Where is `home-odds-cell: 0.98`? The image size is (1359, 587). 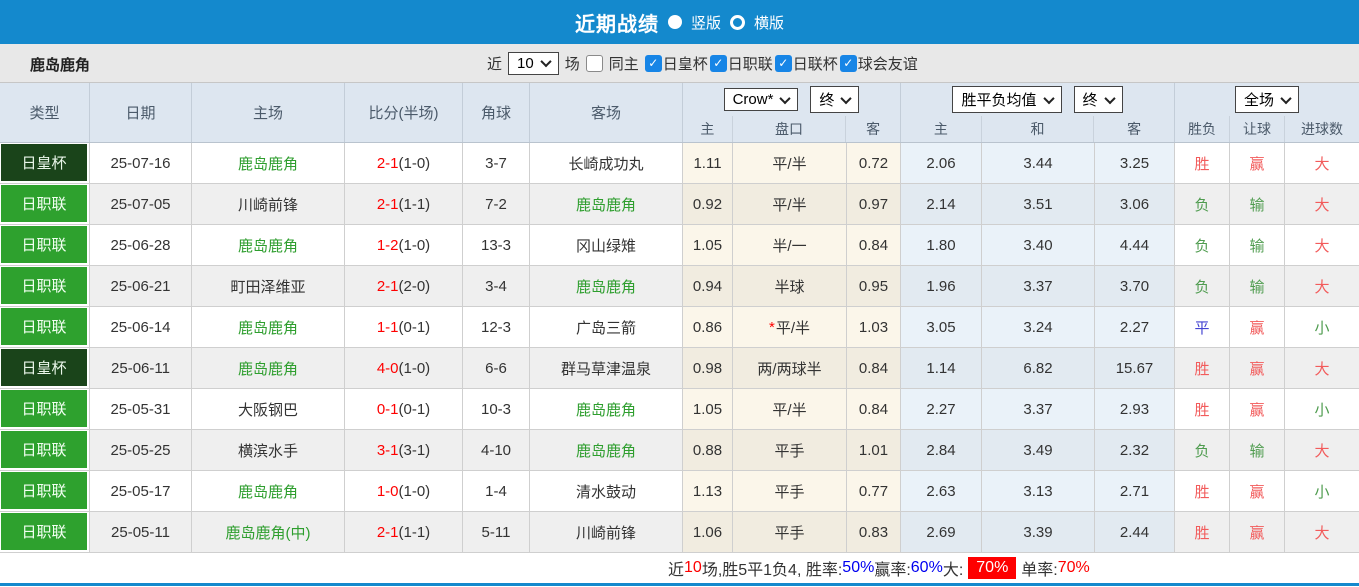
home-odds-cell: 0.98 is located at coordinates (708, 368).